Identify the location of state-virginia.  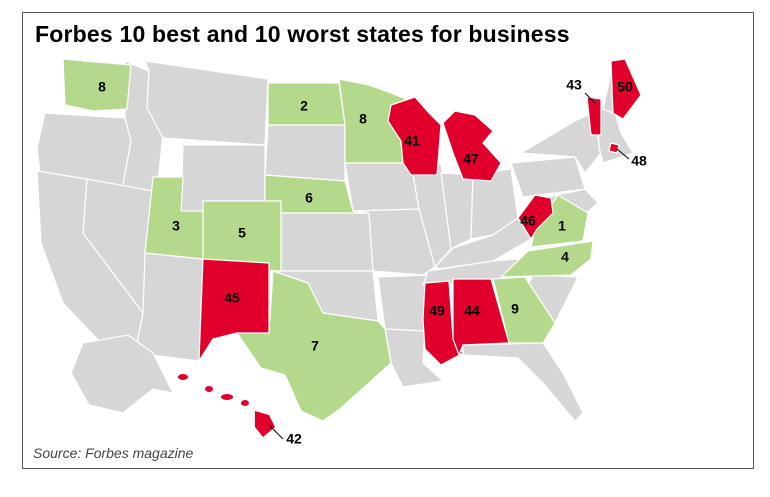
(559, 221).